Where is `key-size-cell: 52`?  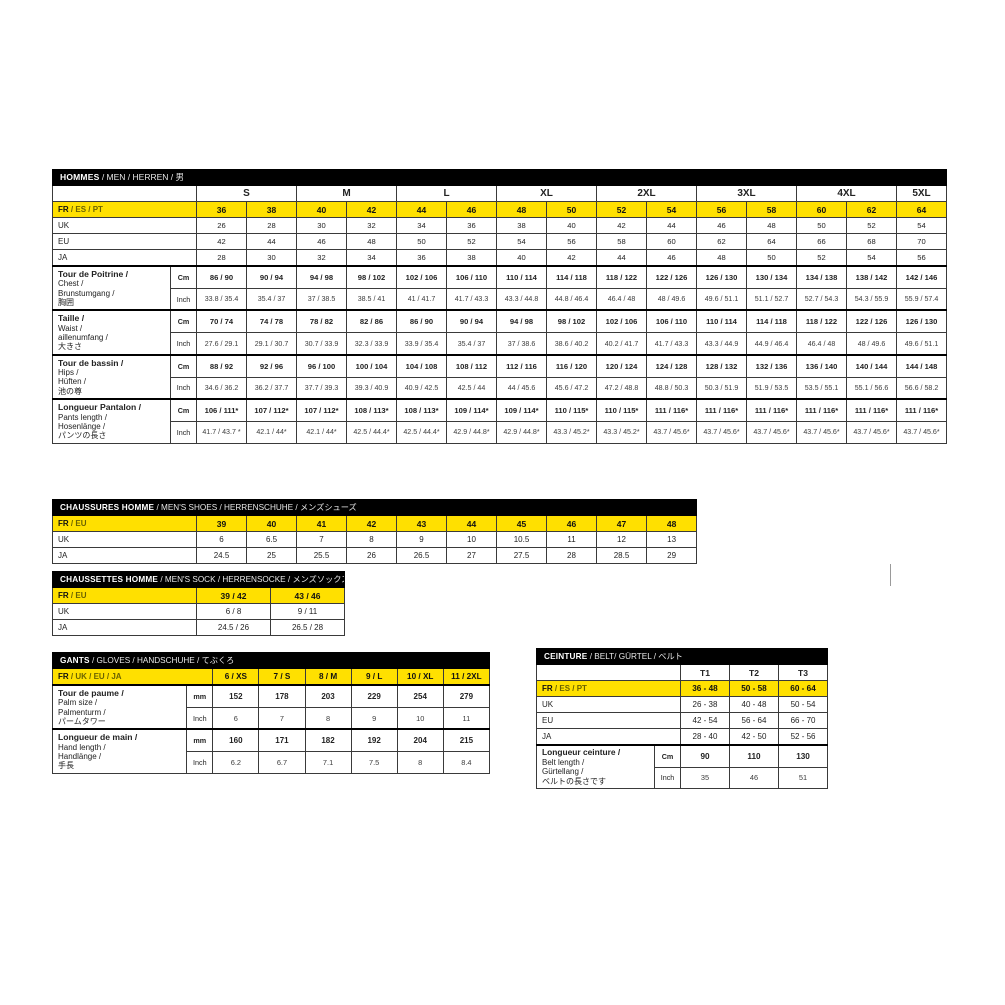 key-size-cell: 52 is located at coordinates (621, 209).